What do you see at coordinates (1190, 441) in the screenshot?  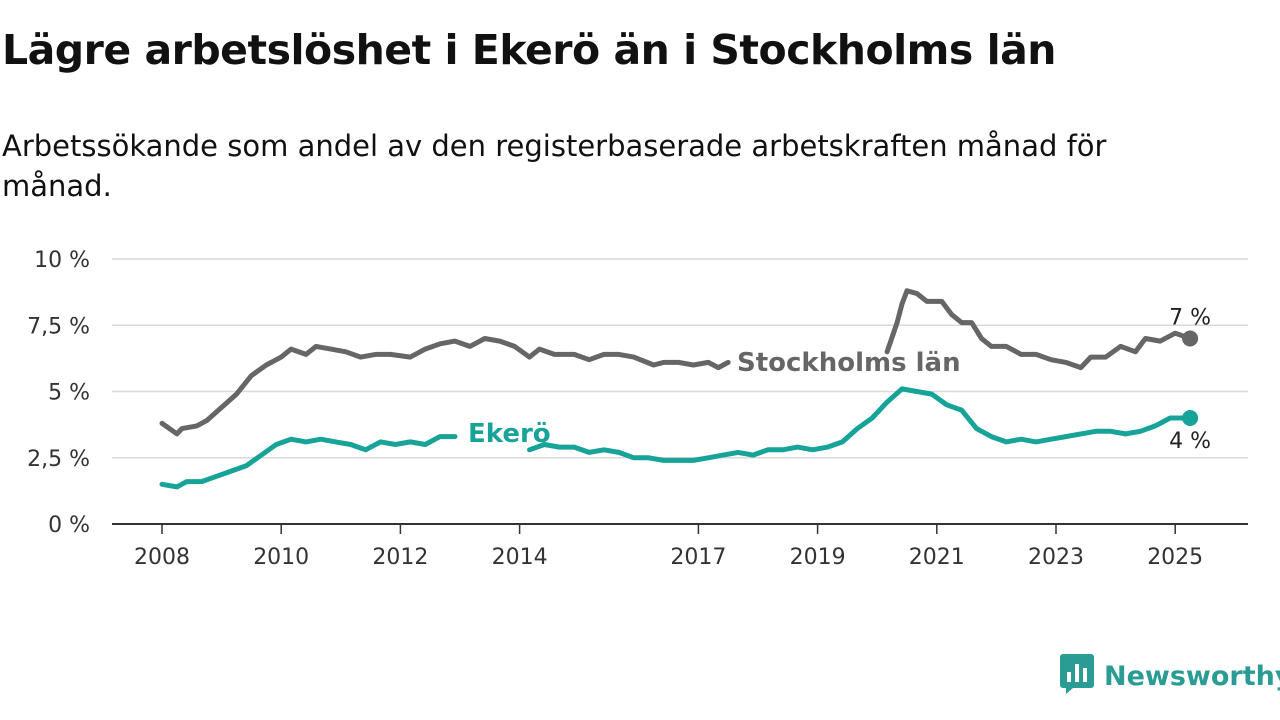 I see `end-label-ekero: 4 %` at bounding box center [1190, 441].